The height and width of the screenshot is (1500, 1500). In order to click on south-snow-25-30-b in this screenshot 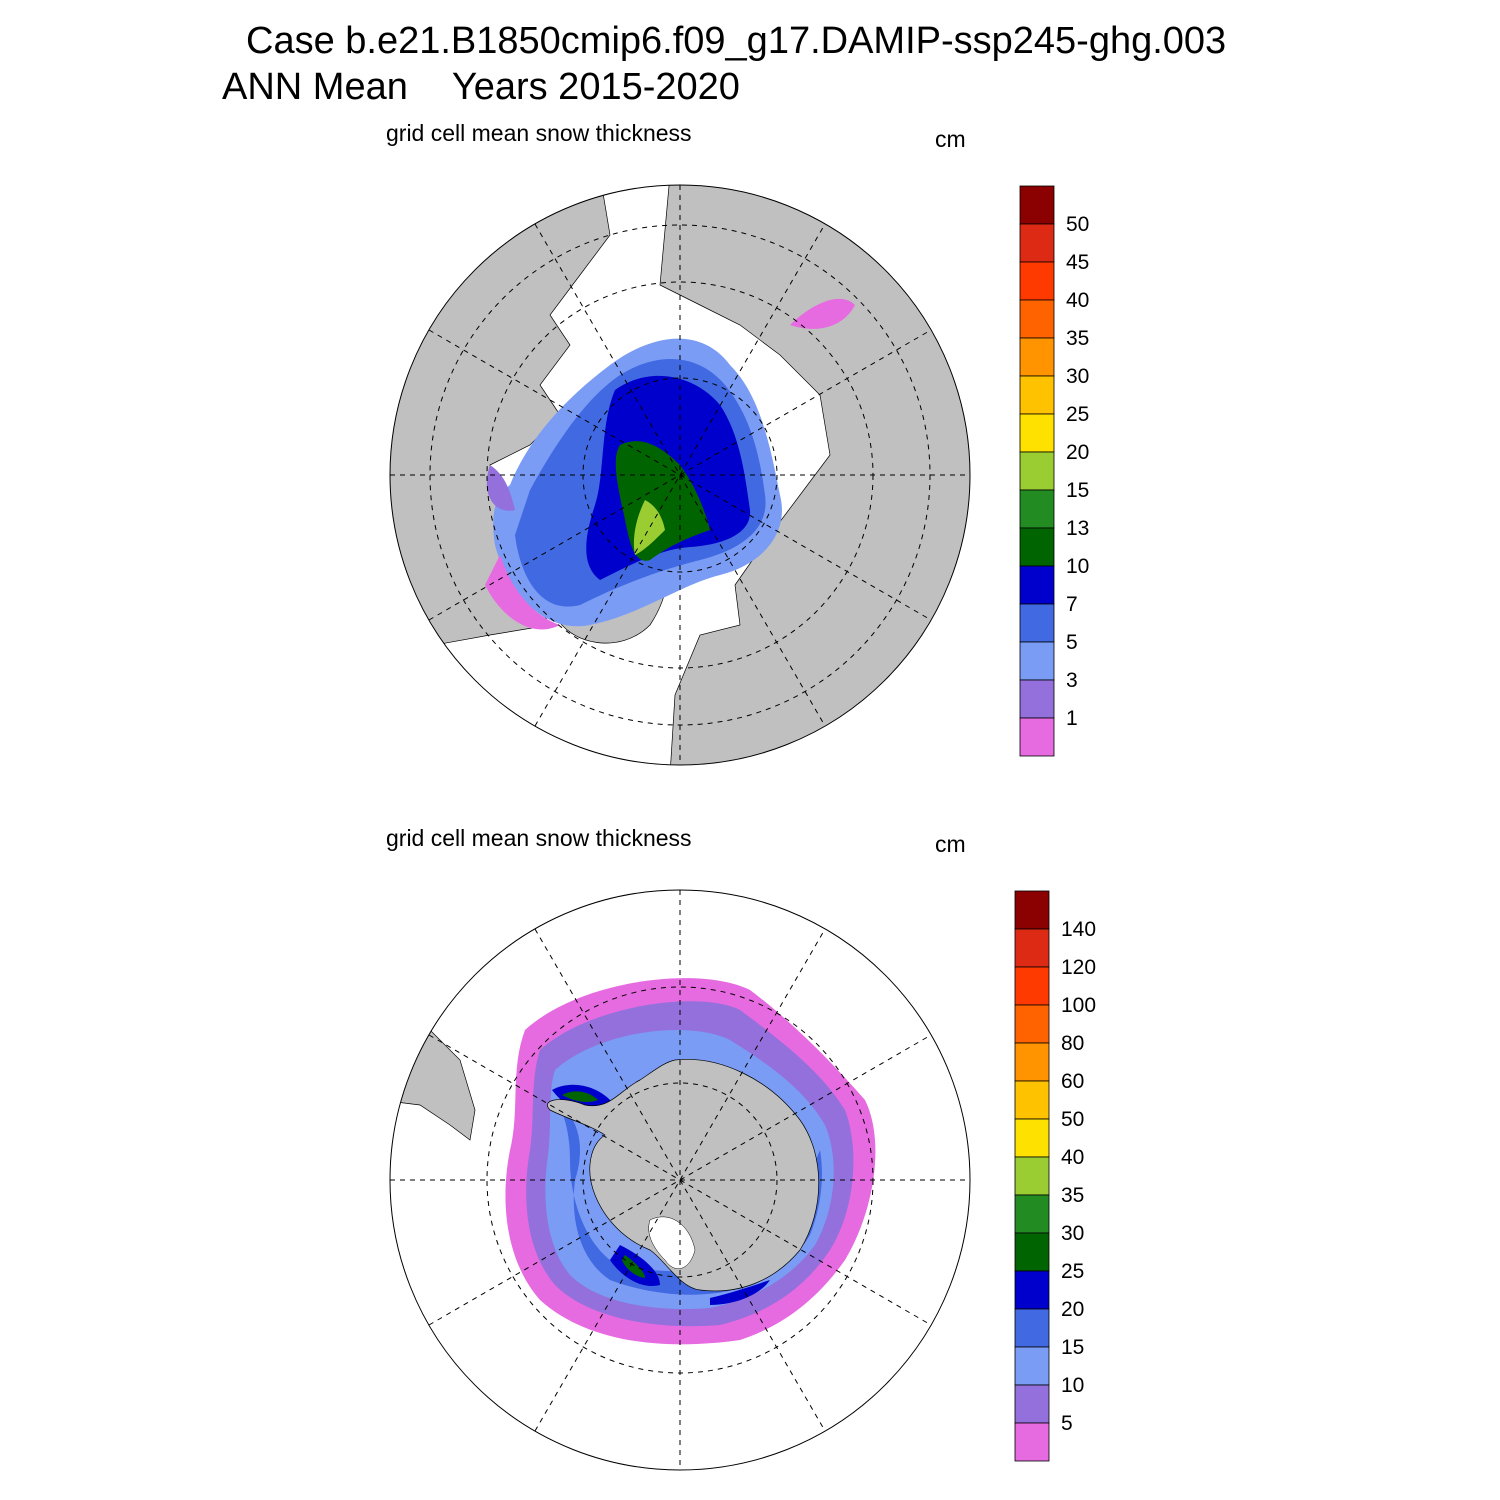, I will do `click(633, 1266)`.